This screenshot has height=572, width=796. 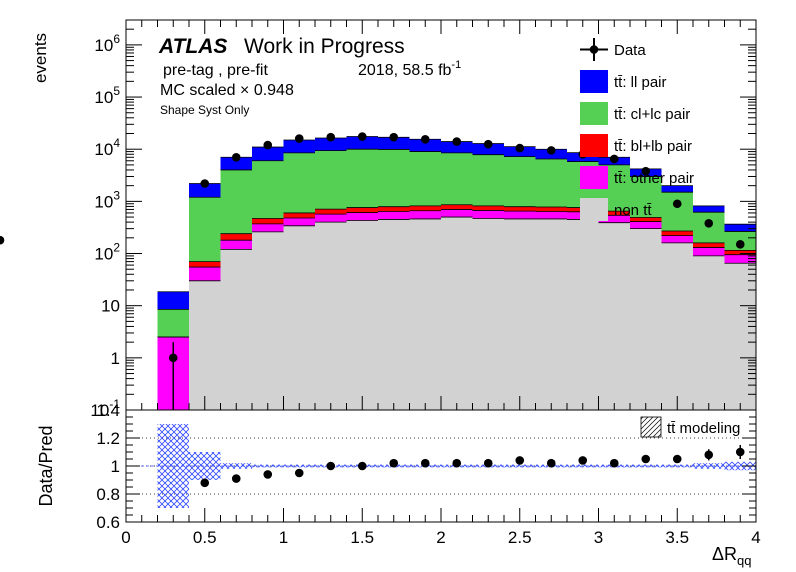 I want to click on y-tick-label: 10⁵, so click(x=107, y=95).